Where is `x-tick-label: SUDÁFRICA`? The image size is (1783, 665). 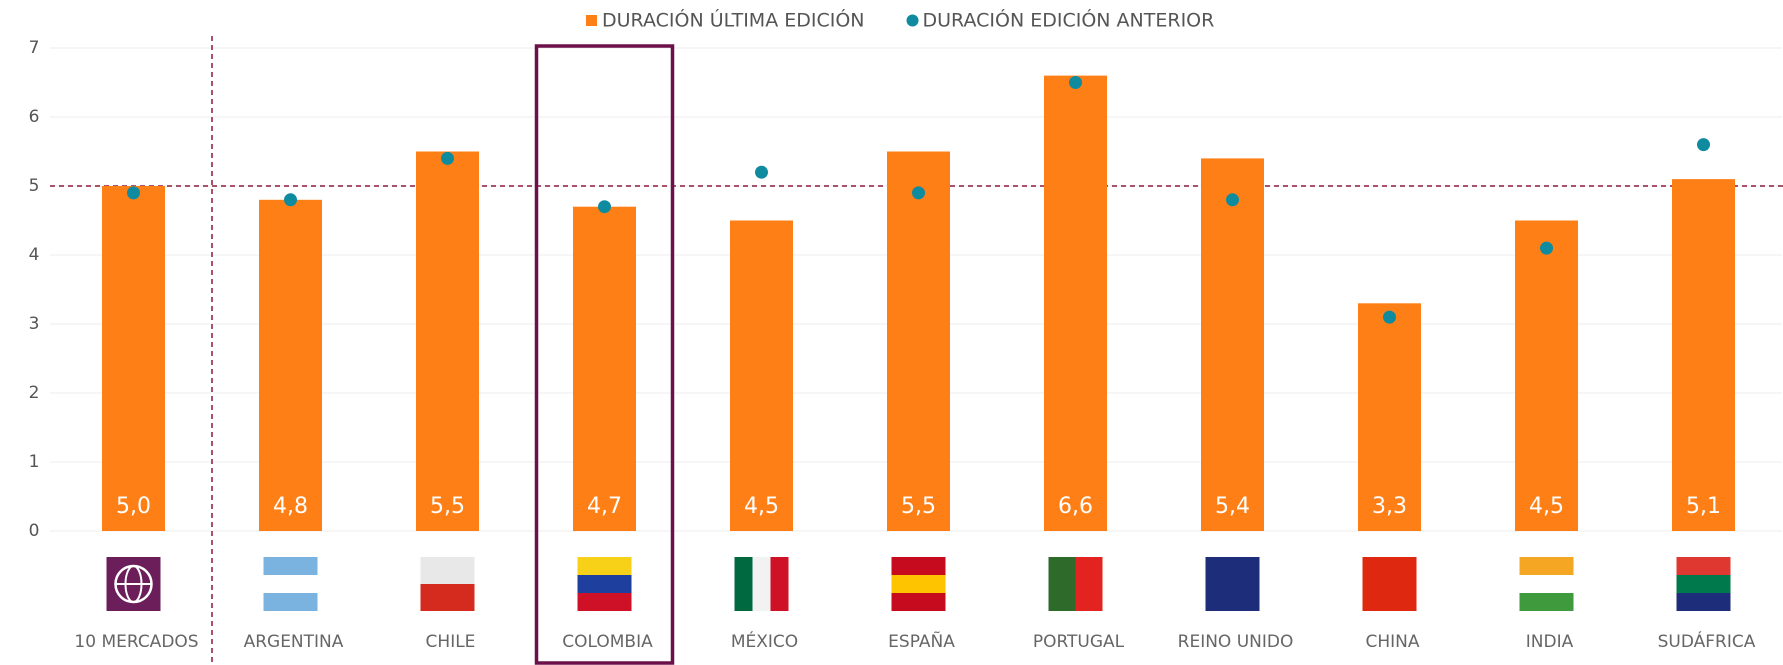
x-tick-label: SUDÁFRICA is located at coordinates (1707, 641).